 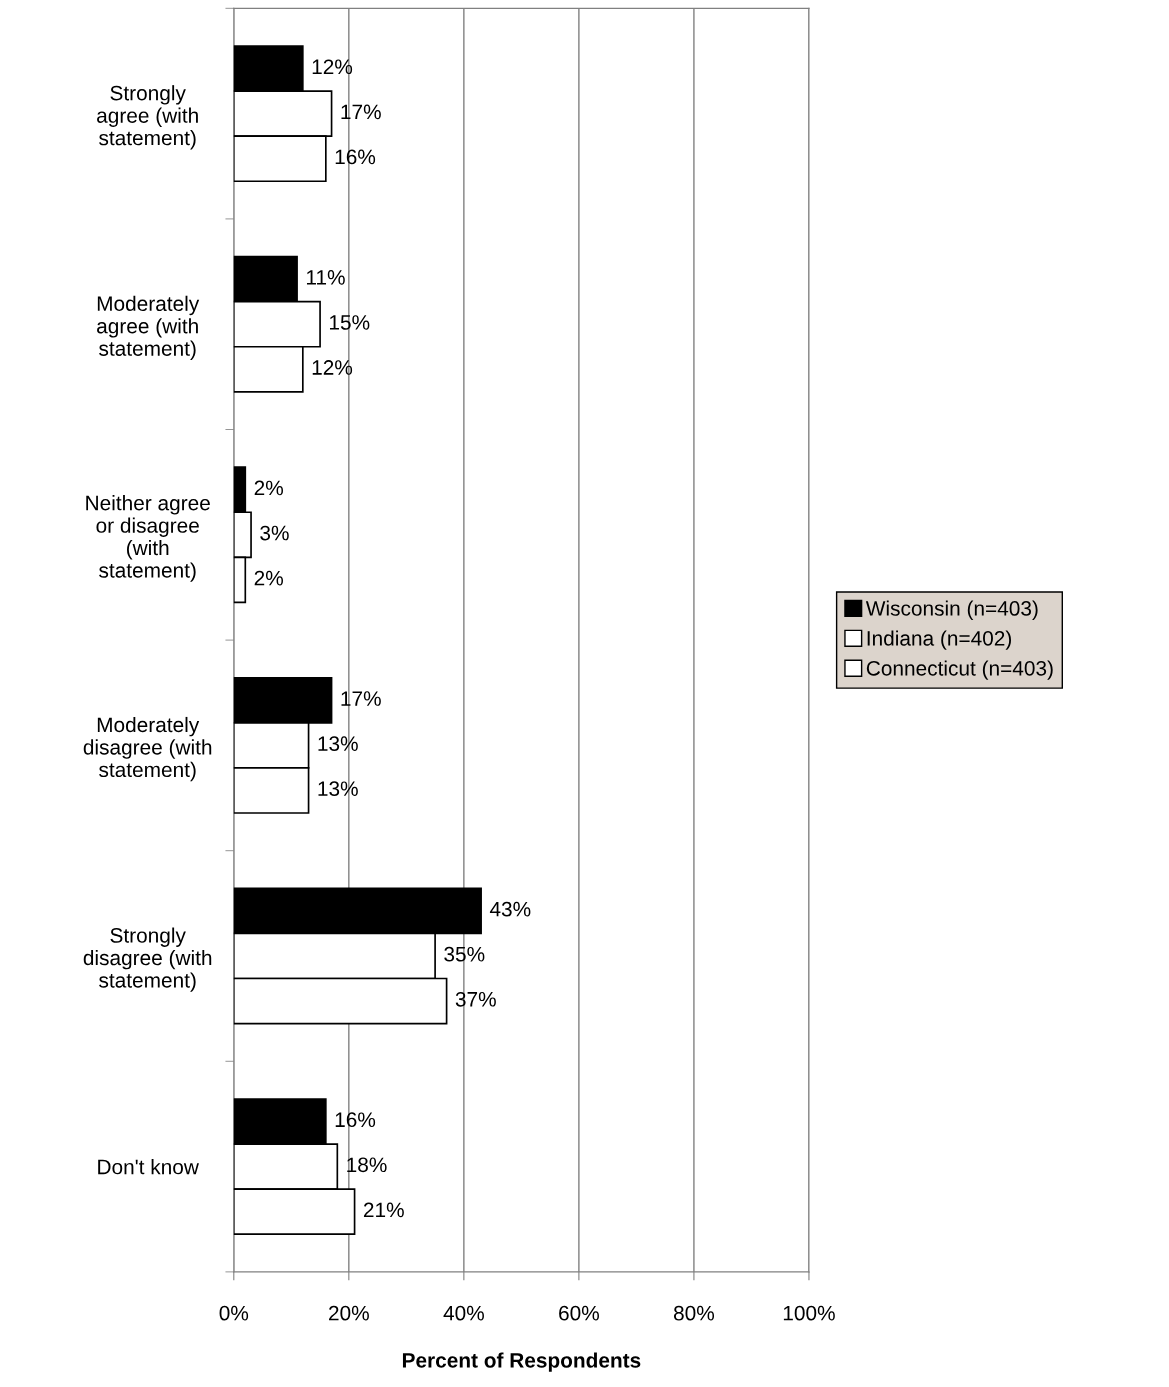 What do you see at coordinates (521, 1362) in the screenshot?
I see `x-axis-title: Percent of Respondents` at bounding box center [521, 1362].